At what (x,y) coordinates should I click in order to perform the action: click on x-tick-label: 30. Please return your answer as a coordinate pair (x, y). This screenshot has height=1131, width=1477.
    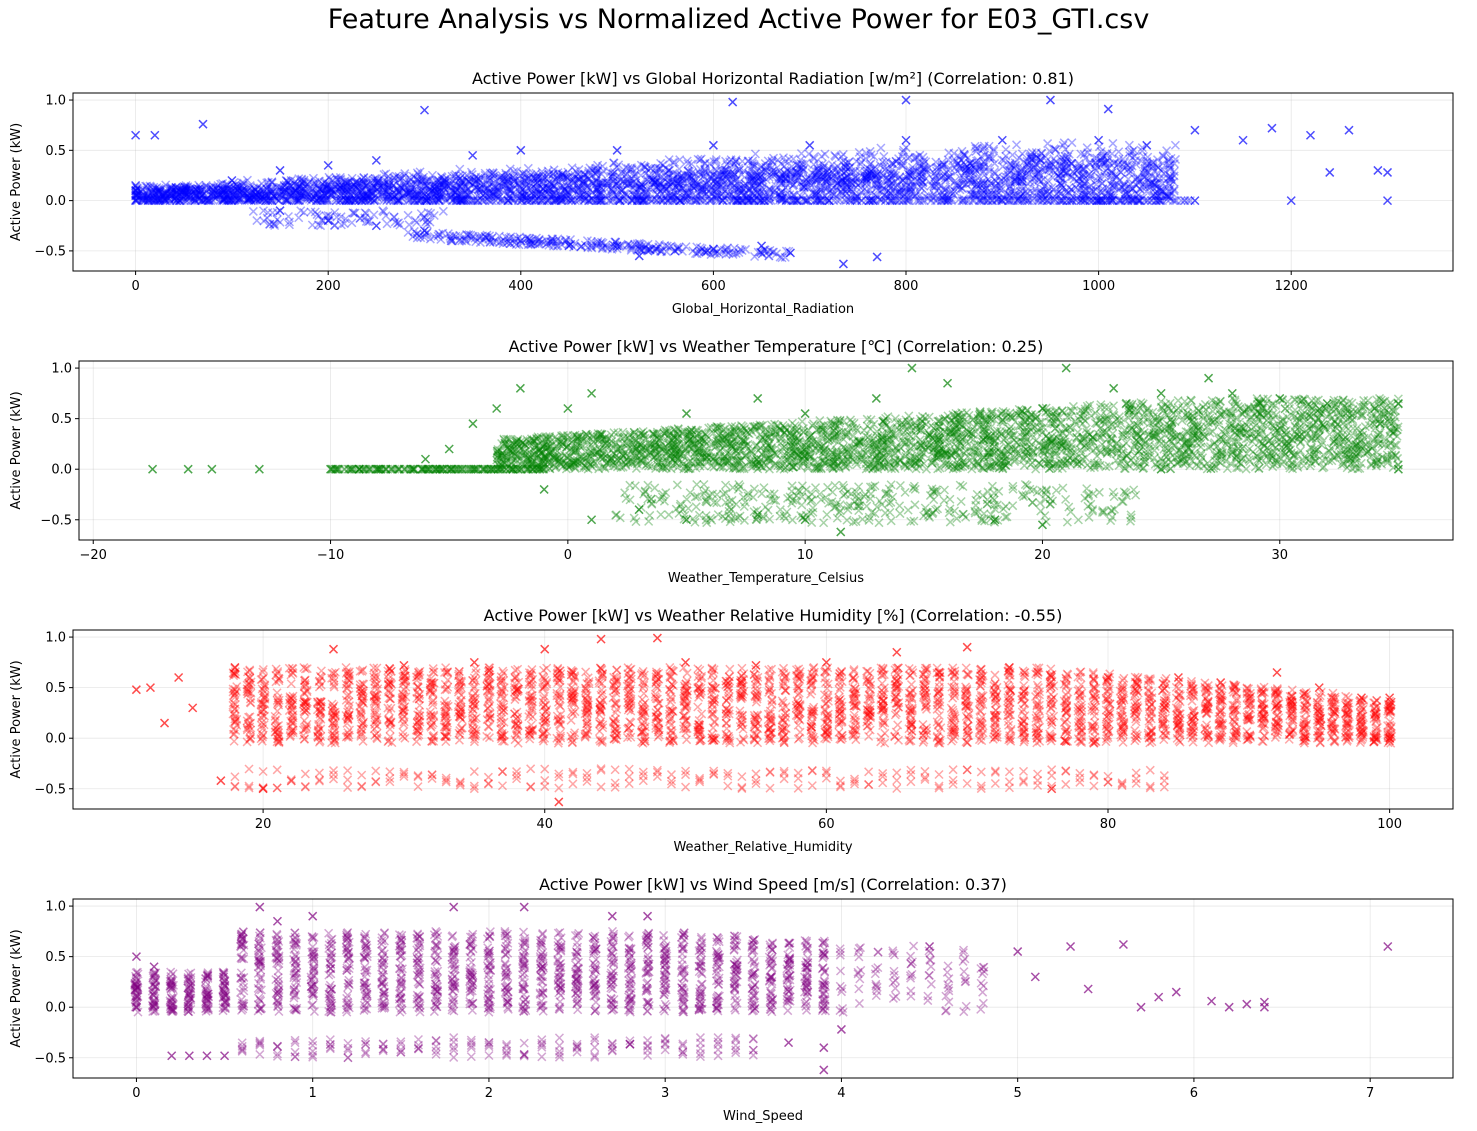
    Looking at the image, I should click on (1279, 555).